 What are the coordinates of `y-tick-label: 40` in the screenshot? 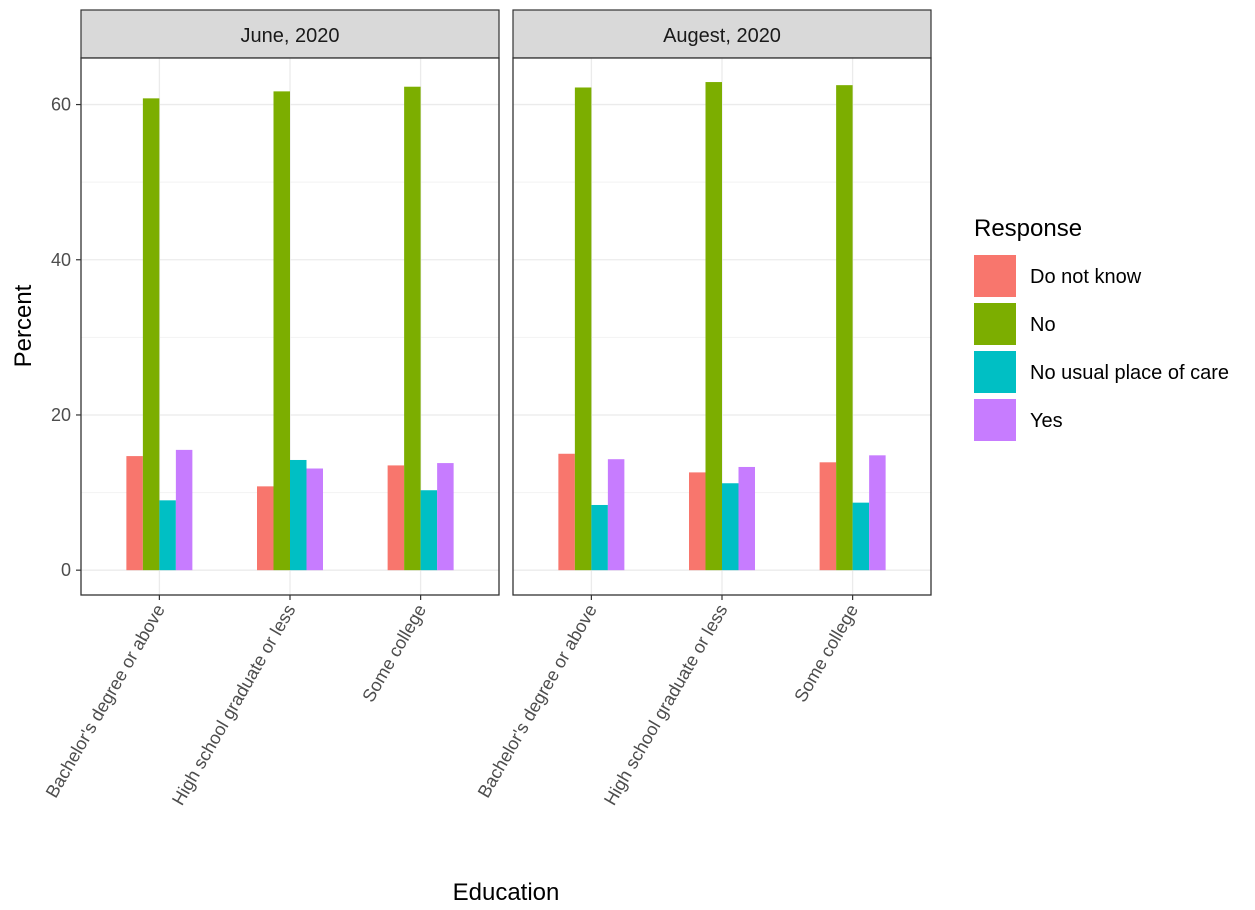 It's located at (61, 260).